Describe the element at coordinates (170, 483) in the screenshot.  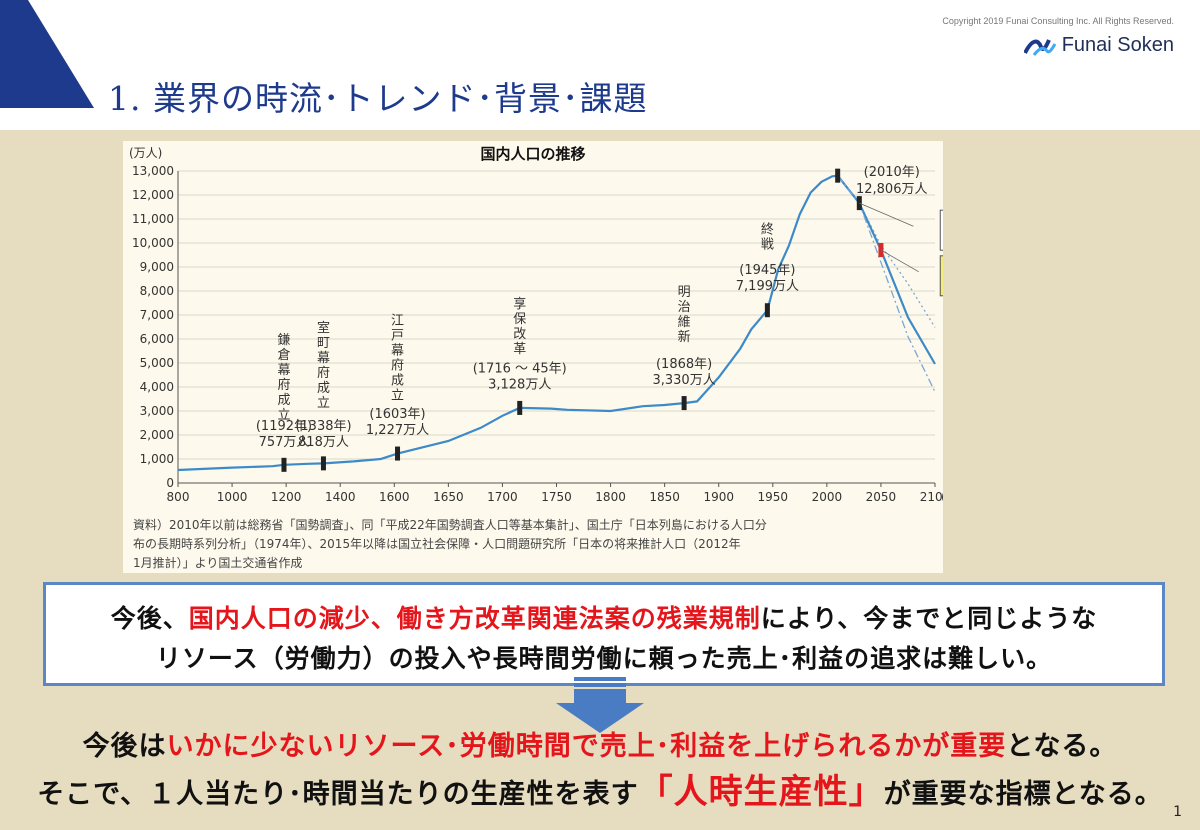
I see `y-tick-label: 0` at that location.